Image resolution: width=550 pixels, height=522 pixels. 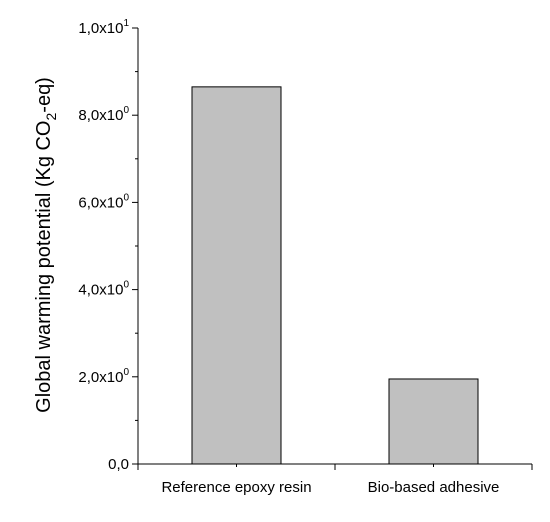 I want to click on x-axis: Reference epoxy resin Bio-based adhesive, so click(x=335, y=479).